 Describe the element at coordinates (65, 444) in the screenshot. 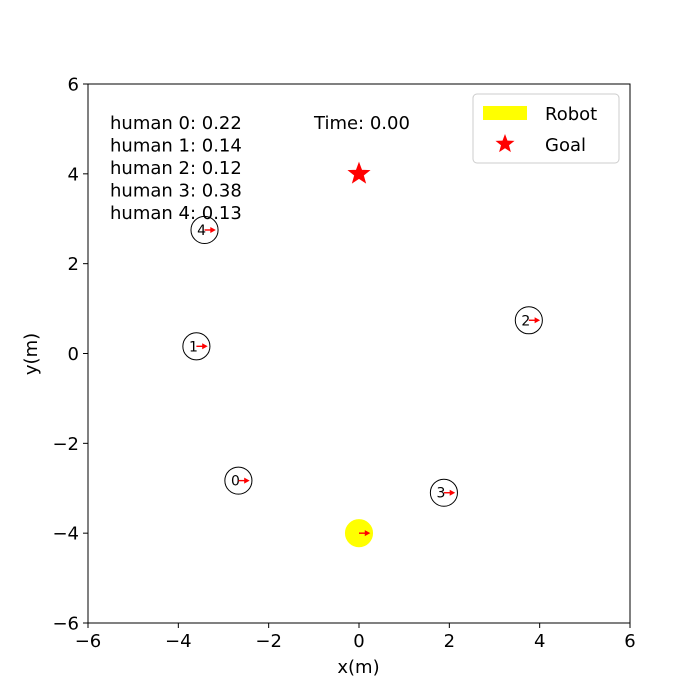

I see `y-tick-label: −2` at that location.